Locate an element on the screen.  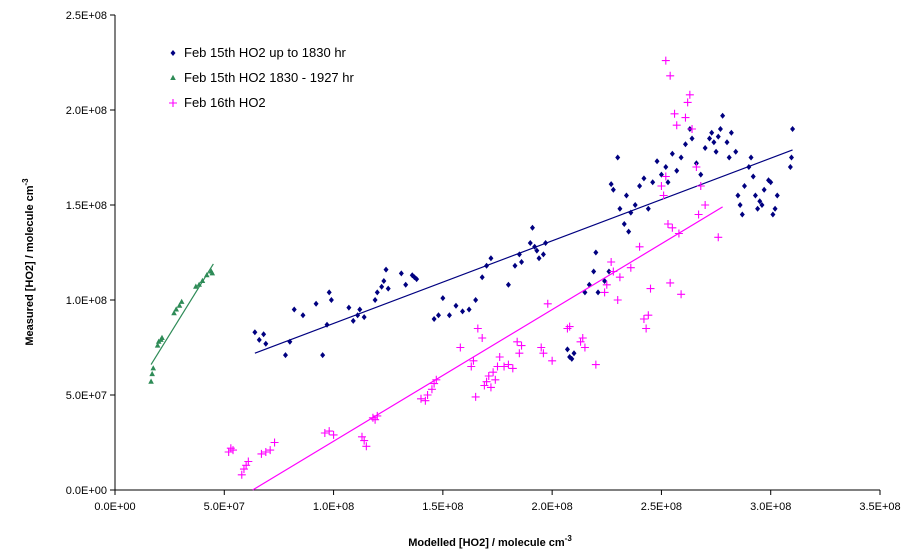
y-tick-label: 1.0E+08 is located at coordinates (86, 301).